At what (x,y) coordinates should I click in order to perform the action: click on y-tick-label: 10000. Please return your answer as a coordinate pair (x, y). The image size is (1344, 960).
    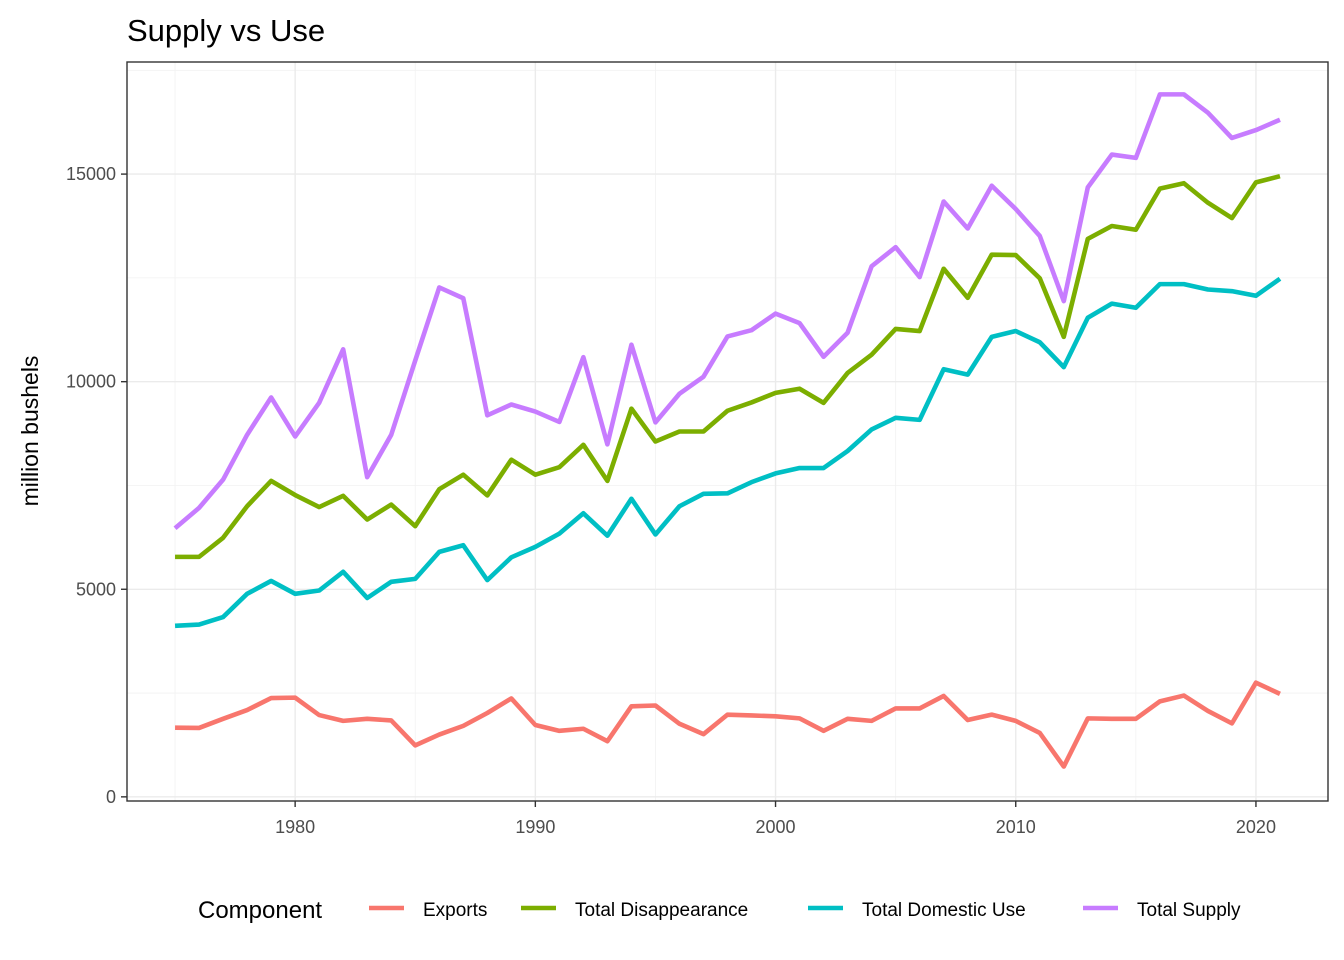
    Looking at the image, I should click on (91, 382).